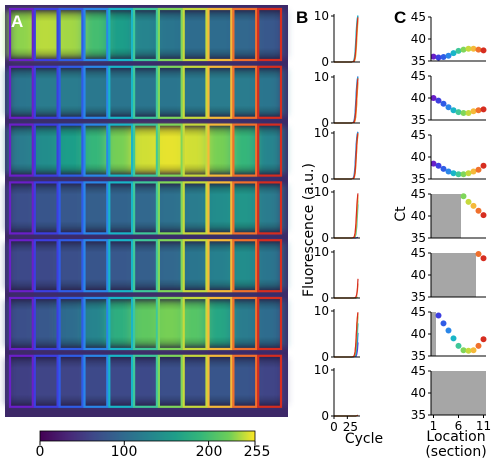 The image size is (498, 459). Describe the element at coordinates (147, 436) in the screenshot. I see `colorbar-gradient` at that location.